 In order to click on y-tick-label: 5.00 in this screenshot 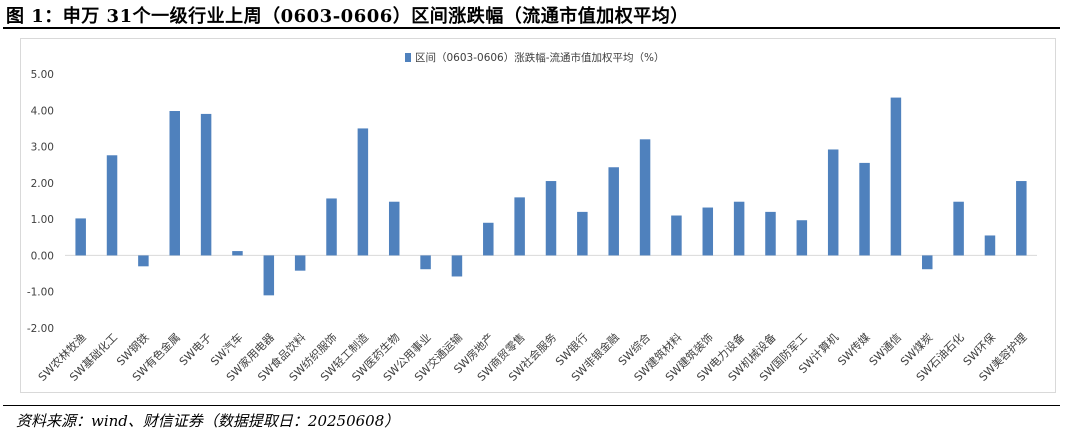, I will do `click(42, 75)`.